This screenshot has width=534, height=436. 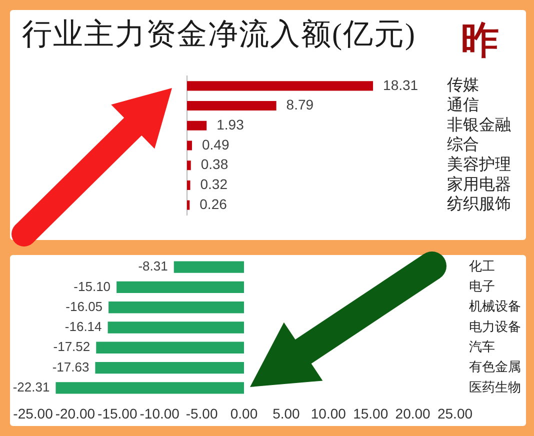 What do you see at coordinates (495, 388) in the screenshot?
I see `y-tick-label: 医药生物` at bounding box center [495, 388].